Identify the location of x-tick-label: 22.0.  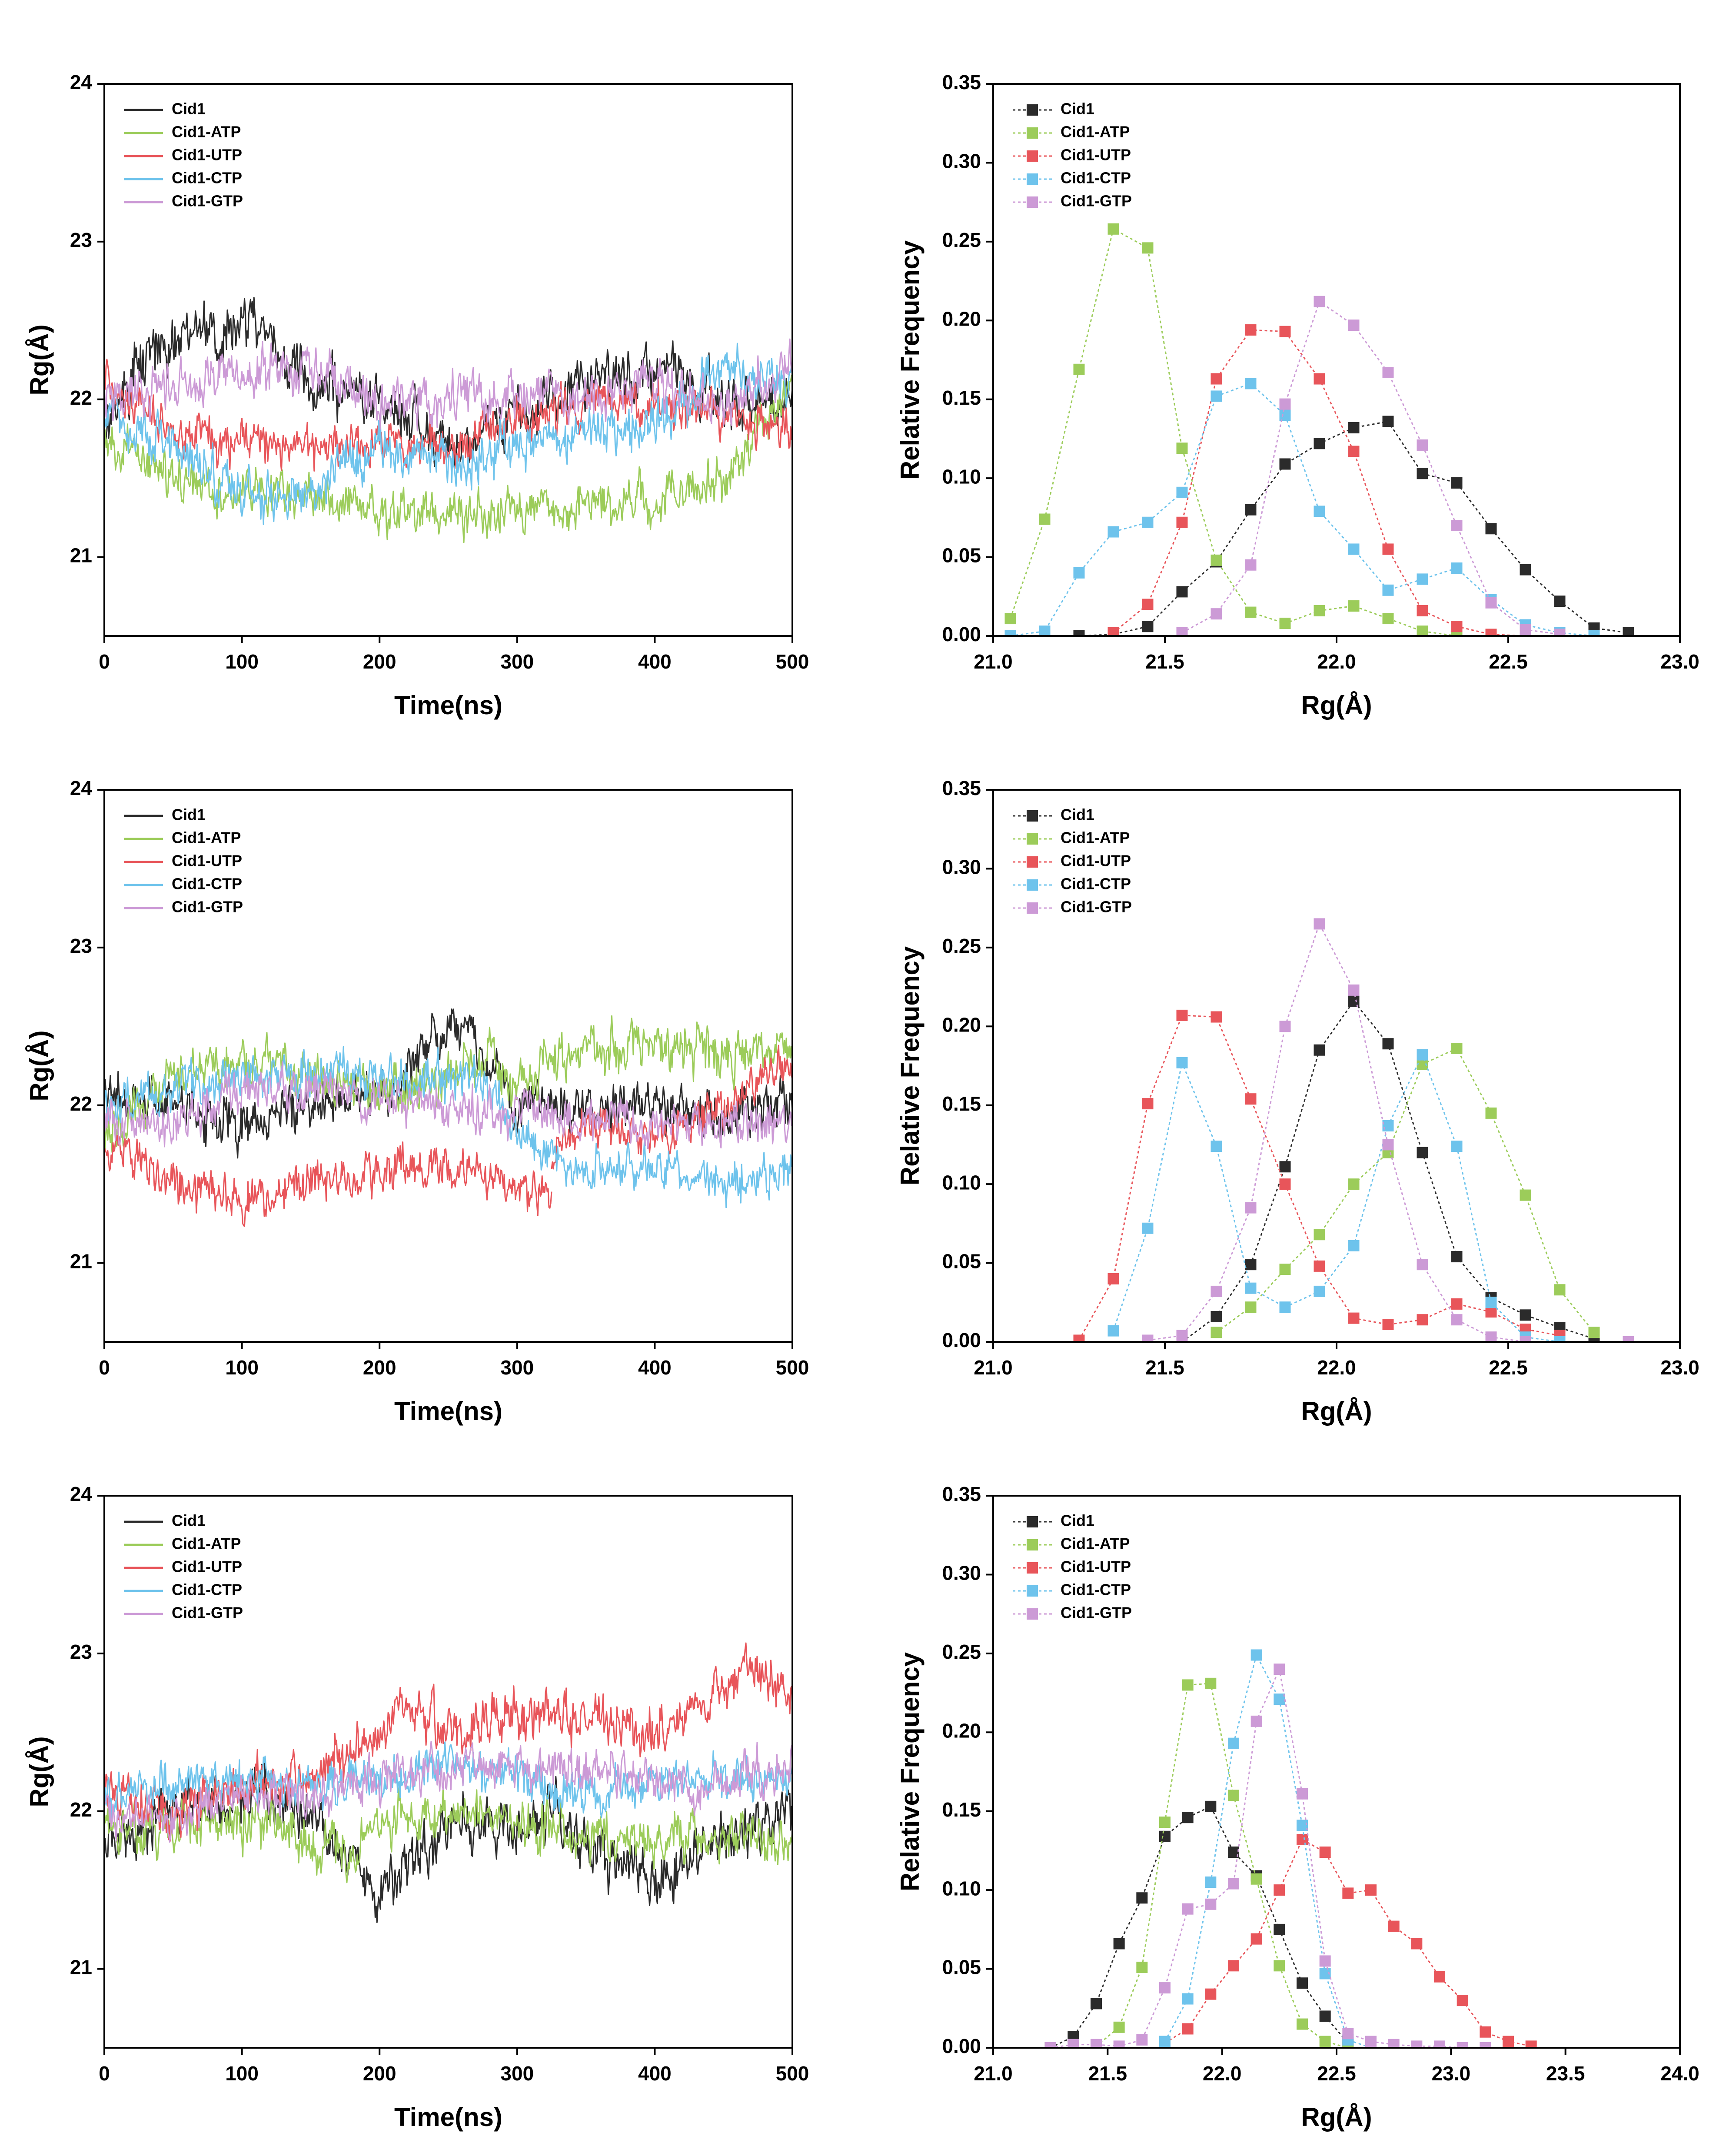
(1337, 662).